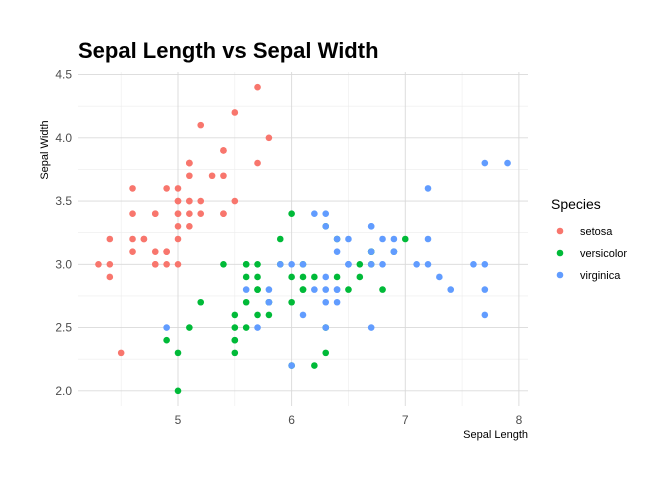 The image size is (672, 480). Describe the element at coordinates (519, 420) in the screenshot. I see `x-tick-label: 8` at that location.